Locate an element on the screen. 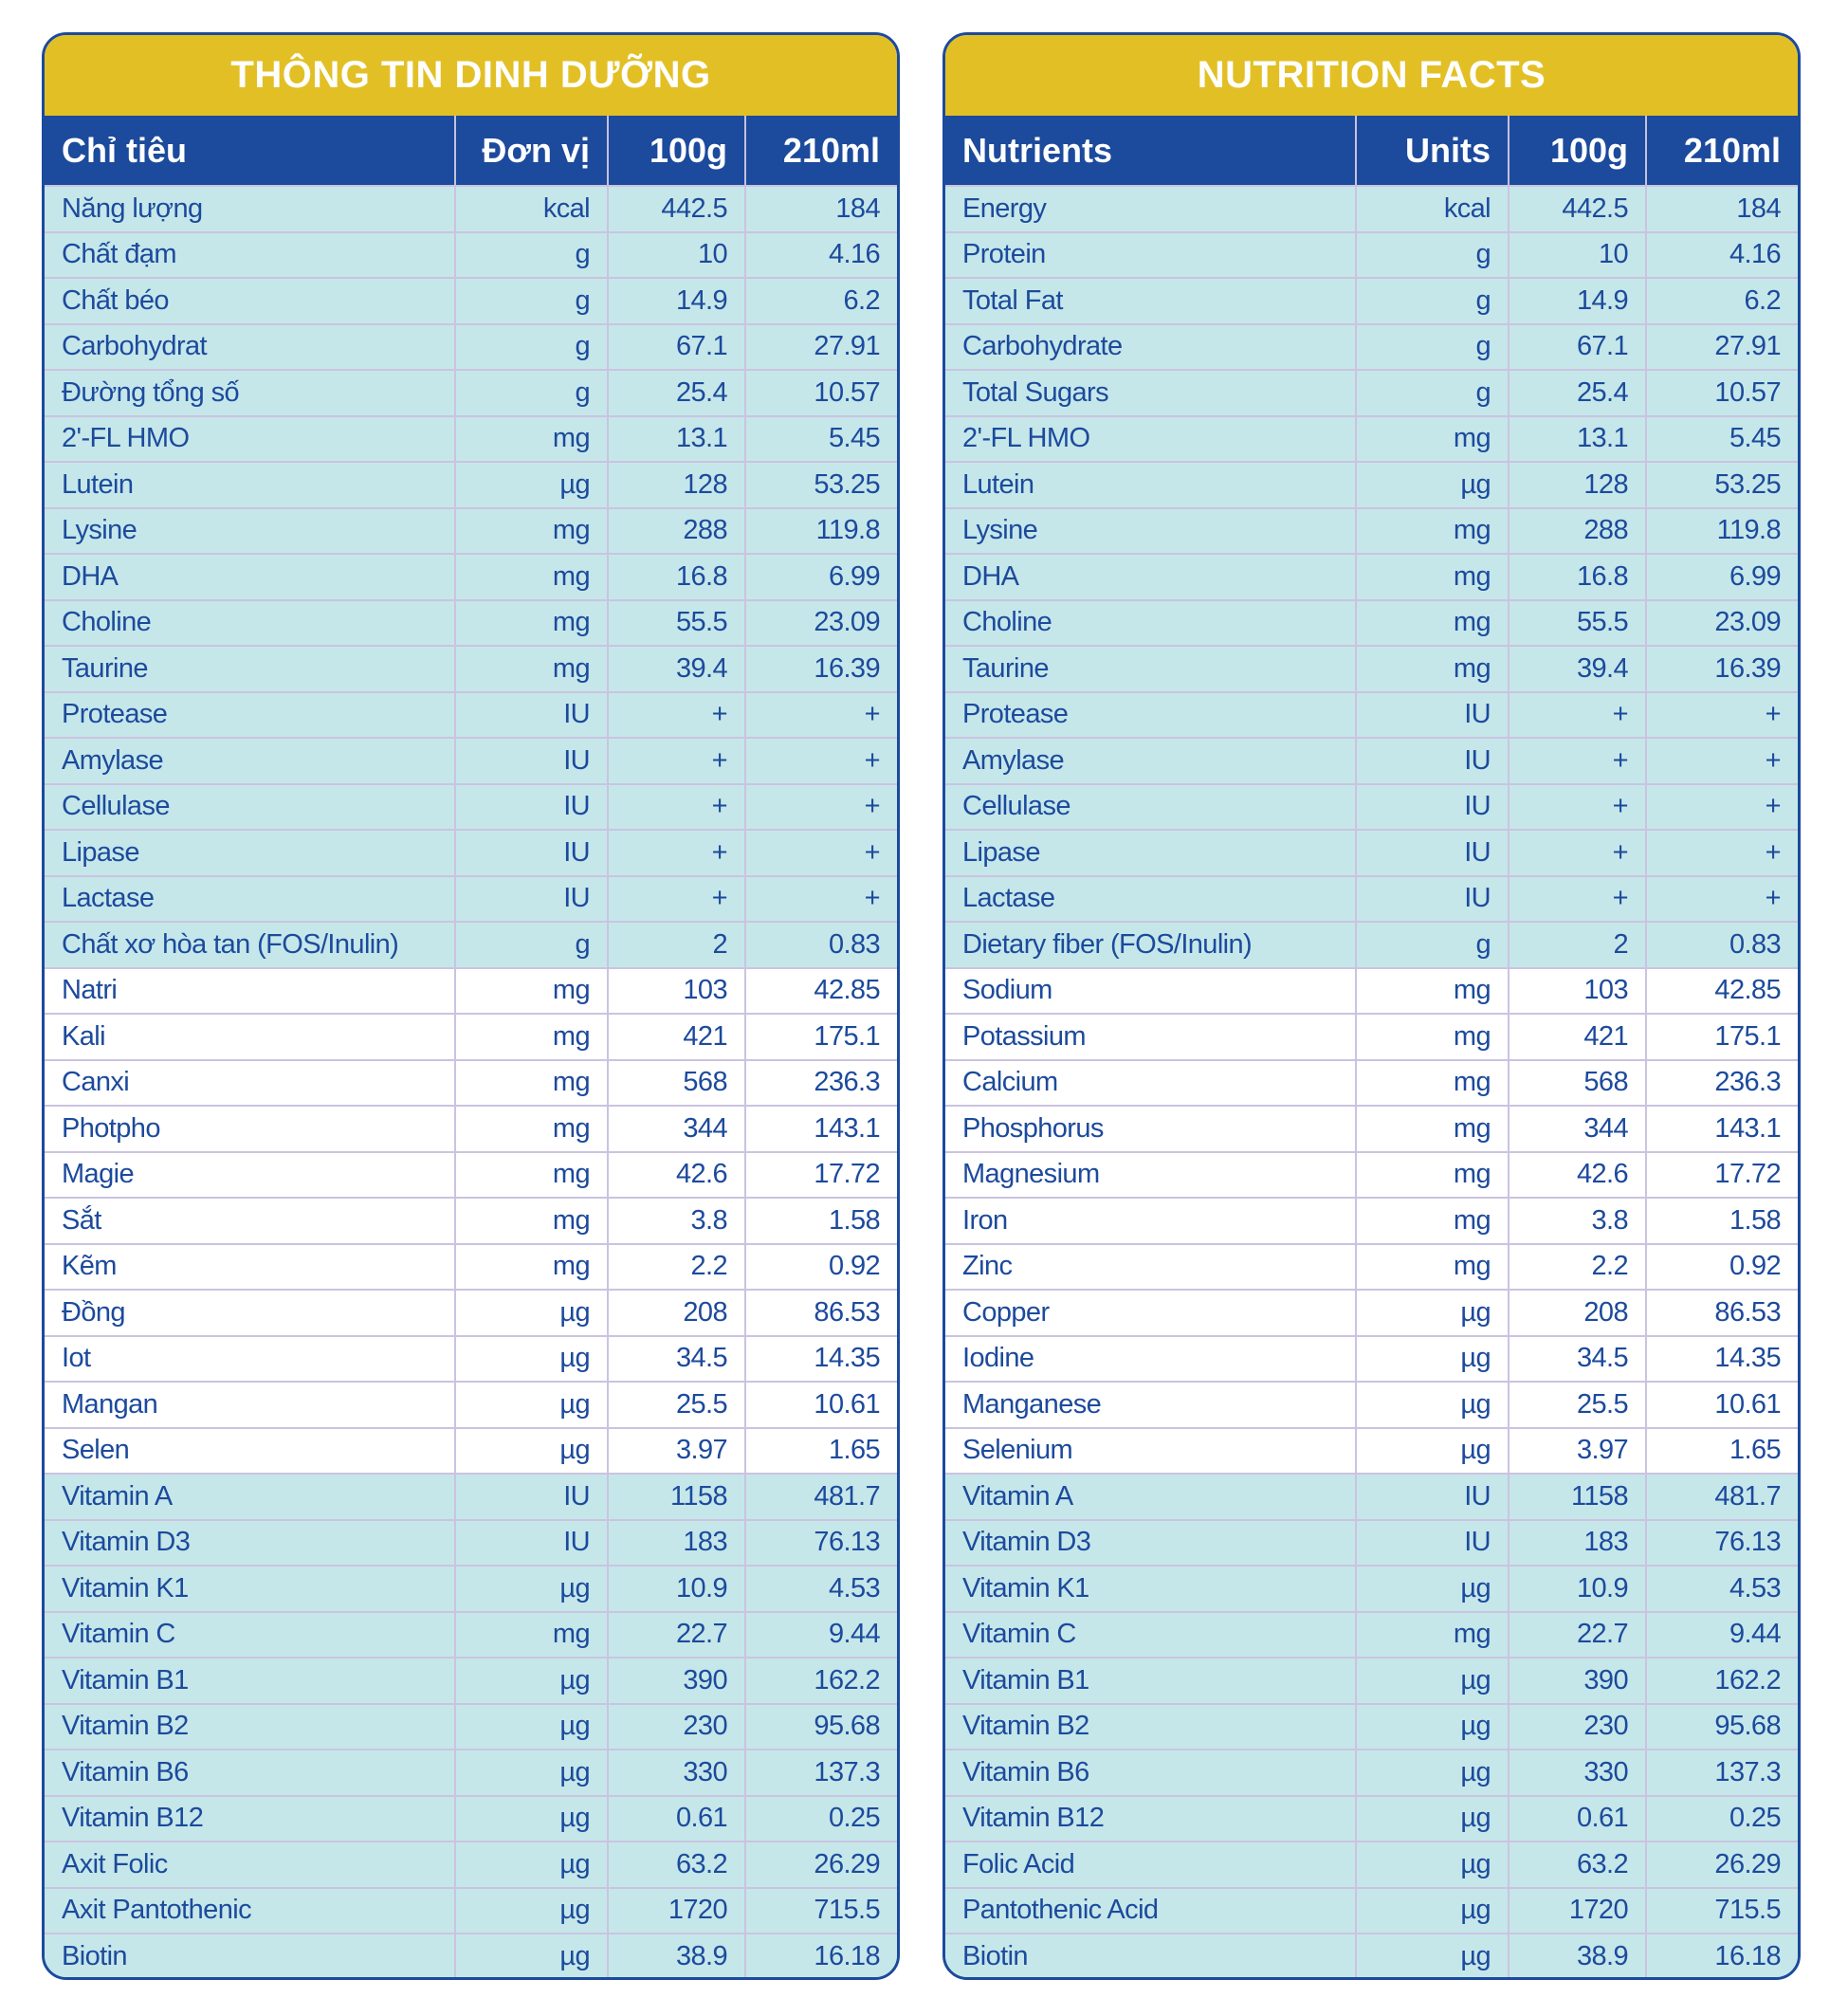 This screenshot has width=1848, height=2016. table-row: Canxi mg 568 236.3 is located at coordinates (471, 1082).